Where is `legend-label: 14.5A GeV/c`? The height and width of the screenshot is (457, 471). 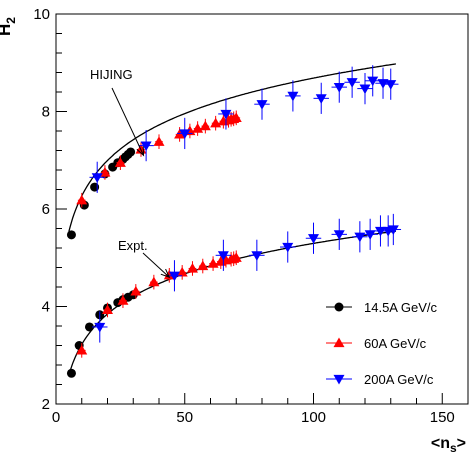
legend-label: 14.5A GeV/c is located at coordinates (400, 307).